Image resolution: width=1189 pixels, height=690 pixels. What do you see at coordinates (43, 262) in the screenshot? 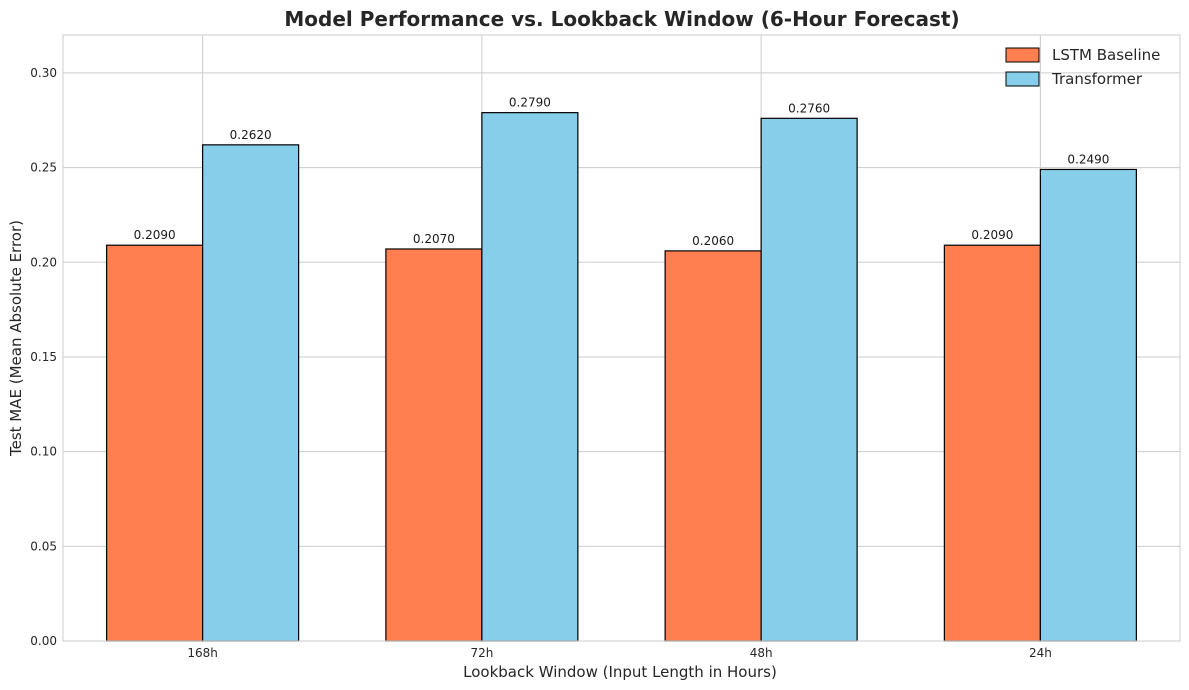
I see `y-tick-label: 0.20` at bounding box center [43, 262].